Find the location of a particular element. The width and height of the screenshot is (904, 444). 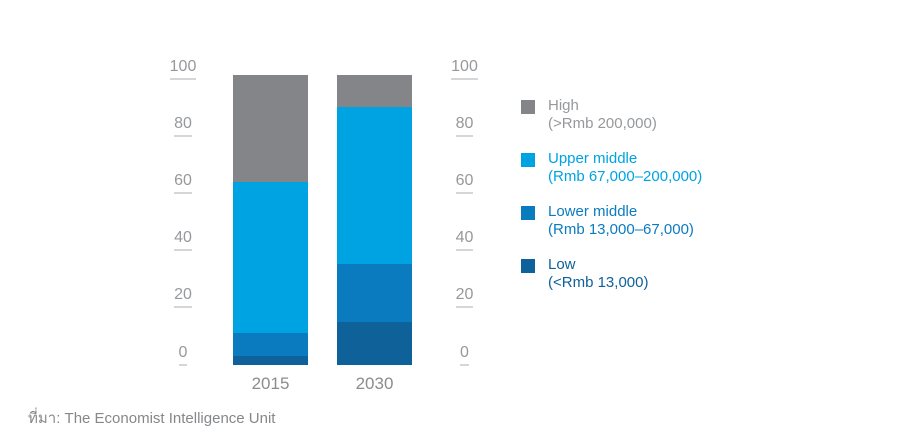

legend-item-upper-middle: Upper middle (Rmb 67,000–200,000) is located at coordinates (611, 168).